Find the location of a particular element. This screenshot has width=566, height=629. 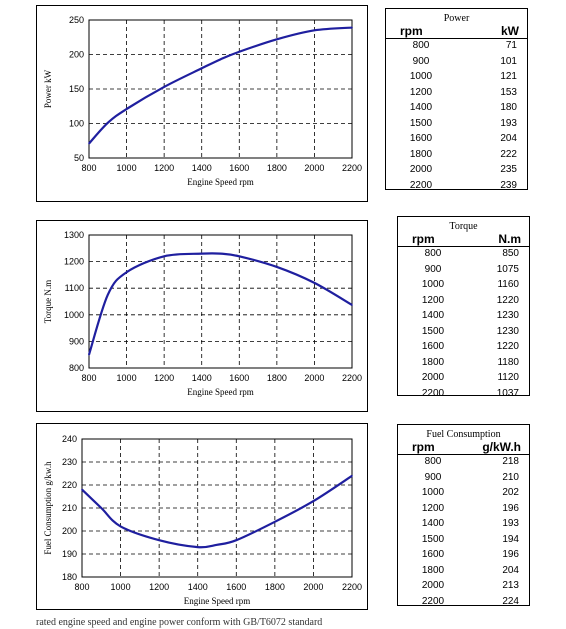

table-row: 1800 222 is located at coordinates (456, 157).